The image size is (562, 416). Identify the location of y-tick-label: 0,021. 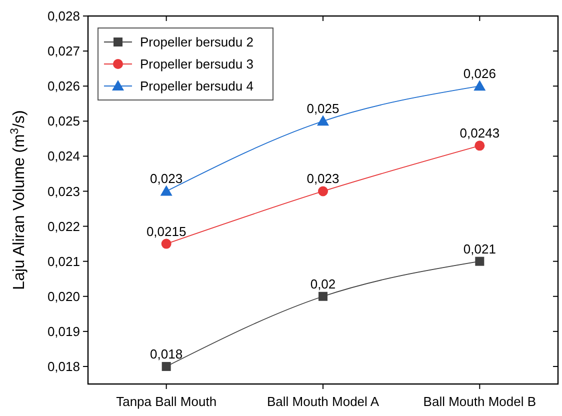
(63, 261).